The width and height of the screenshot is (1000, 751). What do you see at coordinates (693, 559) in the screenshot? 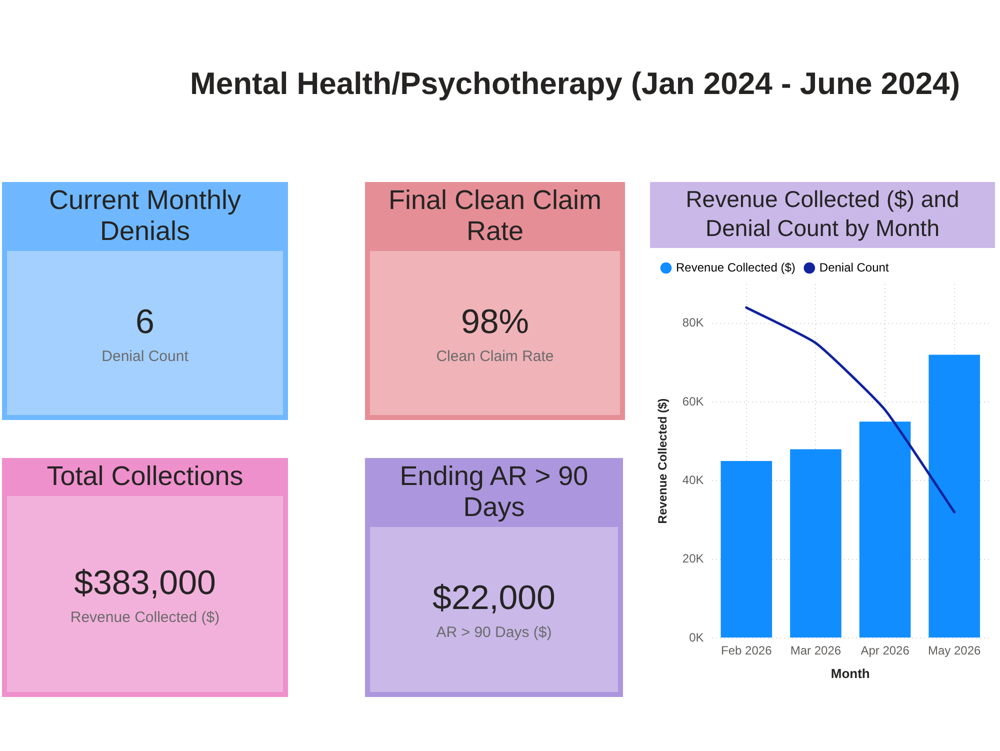
I see `y-tick-label: 20K` at bounding box center [693, 559].